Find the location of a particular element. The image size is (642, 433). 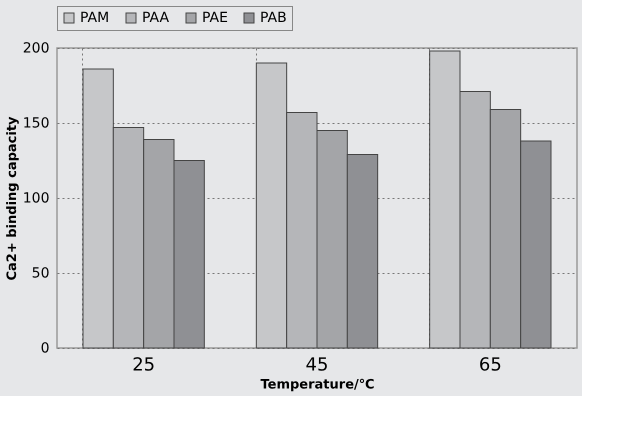

y-axis-title: Ca2+ binding capacity is located at coordinates (12, 198).